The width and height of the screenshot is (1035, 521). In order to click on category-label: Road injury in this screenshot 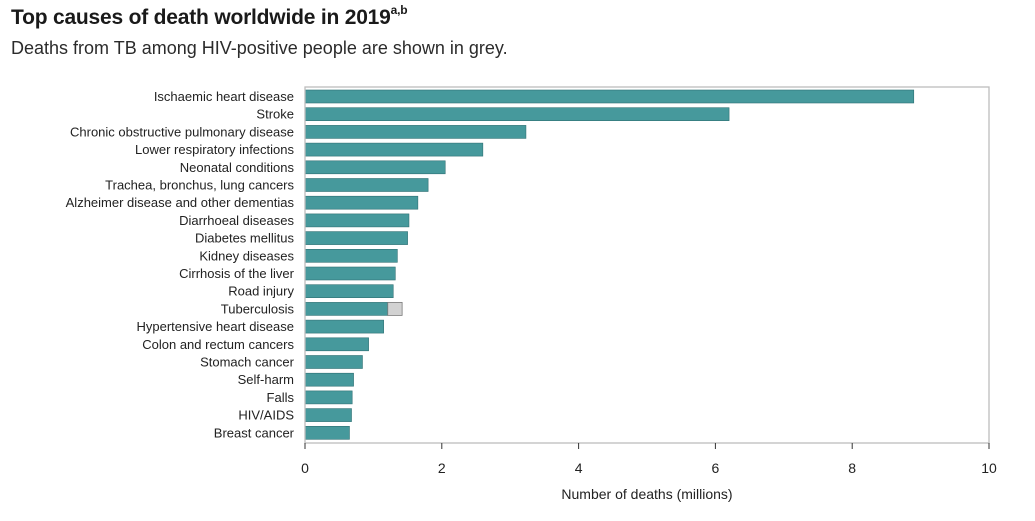, I will do `click(261, 291)`.